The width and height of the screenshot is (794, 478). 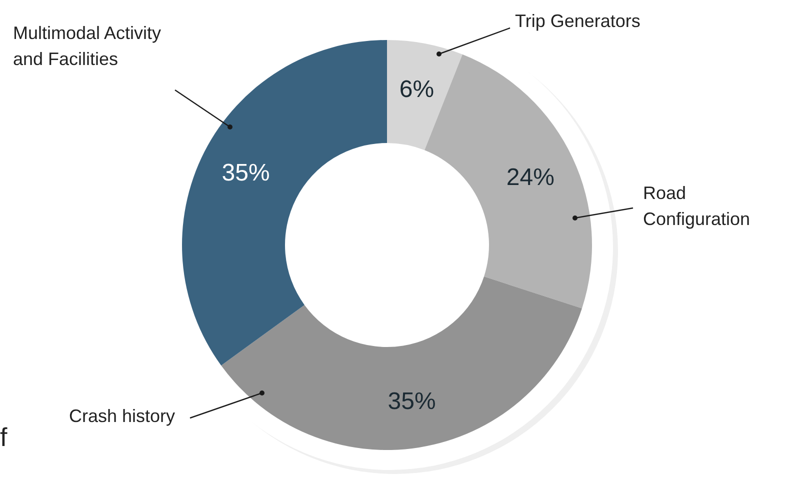 What do you see at coordinates (577, 21) in the screenshot?
I see `slice-label: Trip Generators` at bounding box center [577, 21].